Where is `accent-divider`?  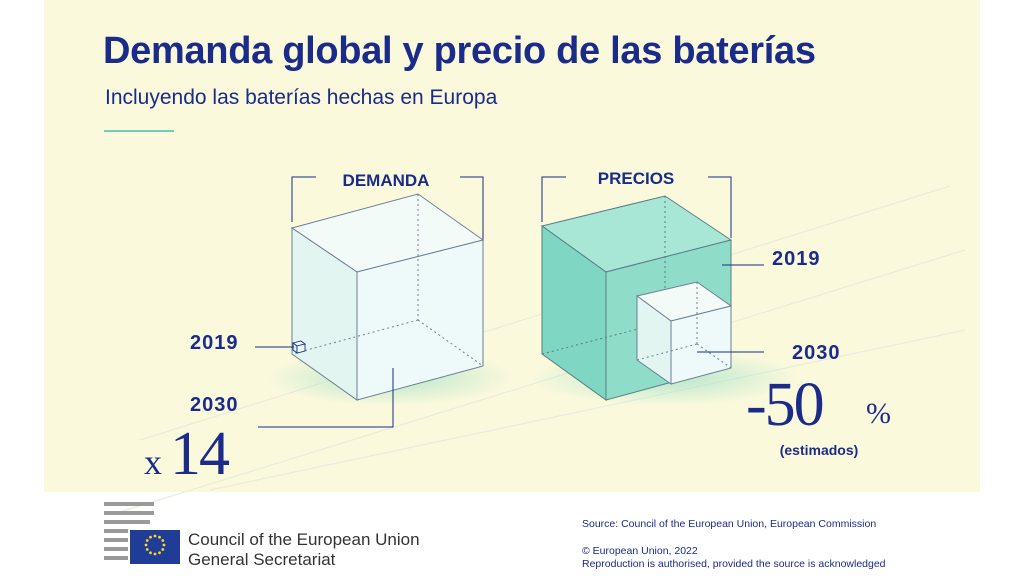 accent-divider is located at coordinates (139, 131).